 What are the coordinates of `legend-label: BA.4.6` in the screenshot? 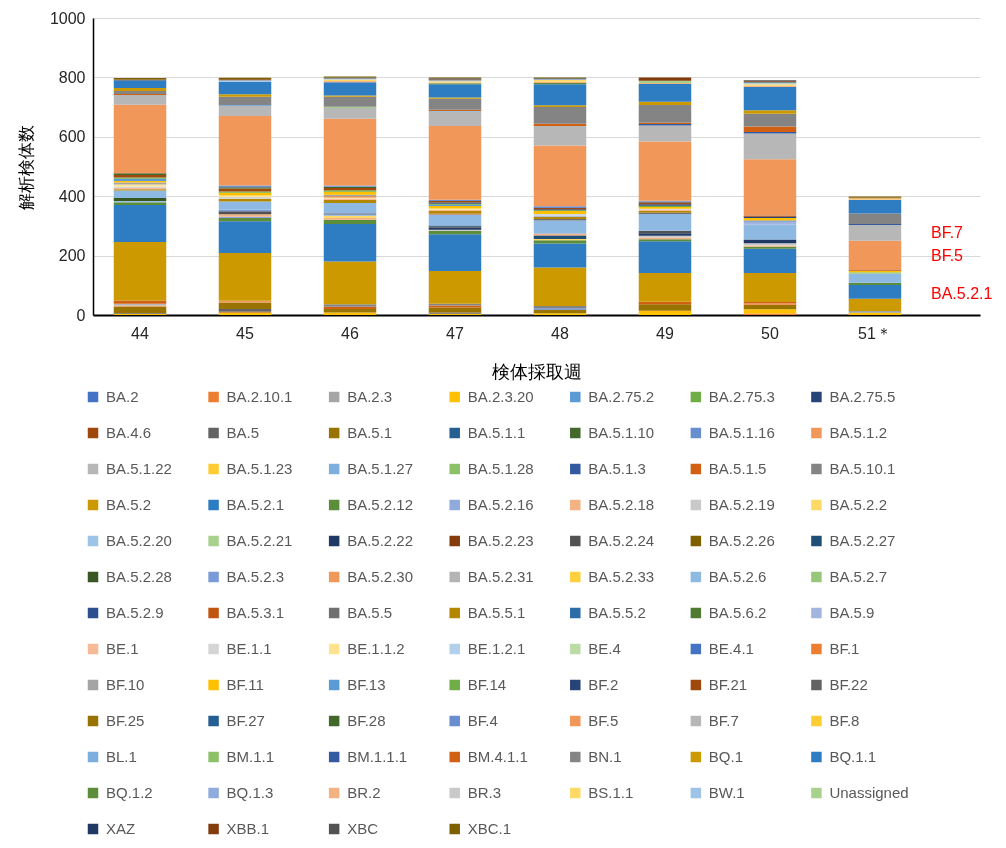 It's located at (129, 432).